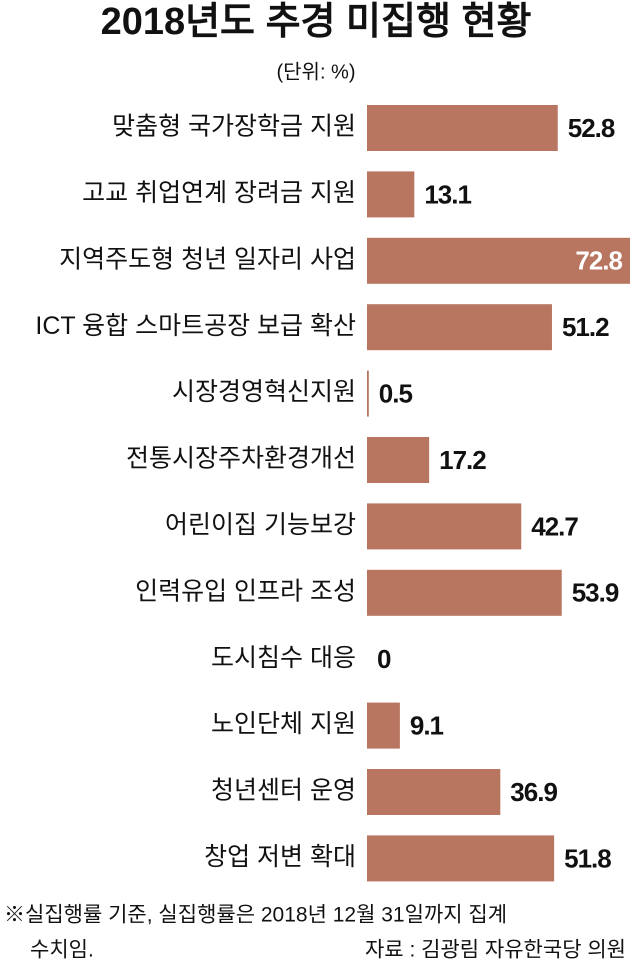 The height and width of the screenshot is (973, 633). Describe the element at coordinates (587, 858) in the screenshot. I see `value-label: 51.8` at that location.